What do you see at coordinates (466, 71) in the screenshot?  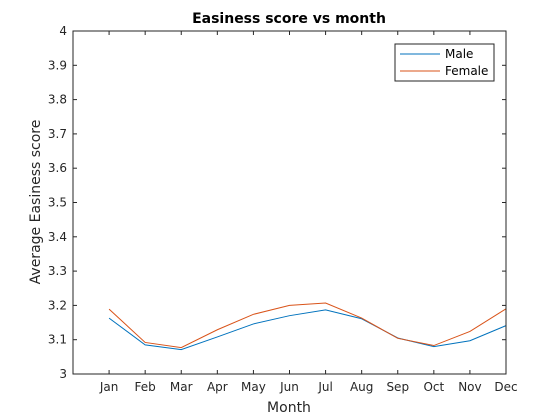 I see `legend-label-female: Female` at bounding box center [466, 71].